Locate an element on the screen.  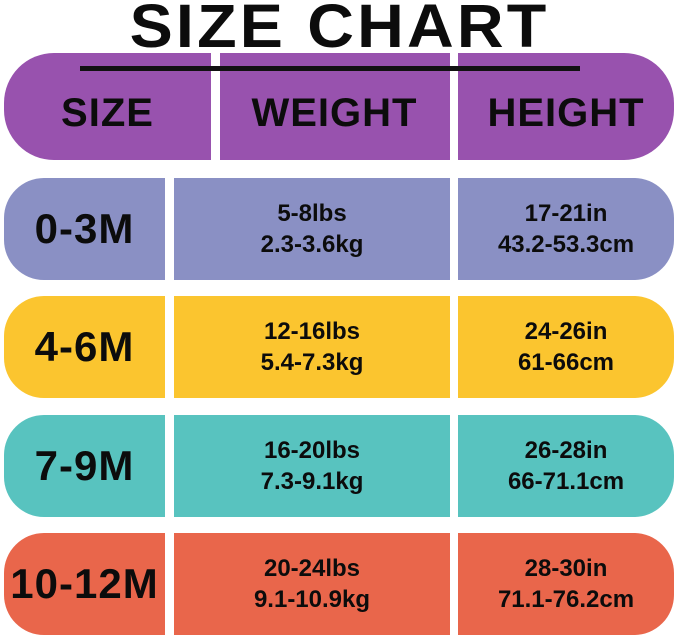
height-in: 26-28in is located at coordinates (566, 450).